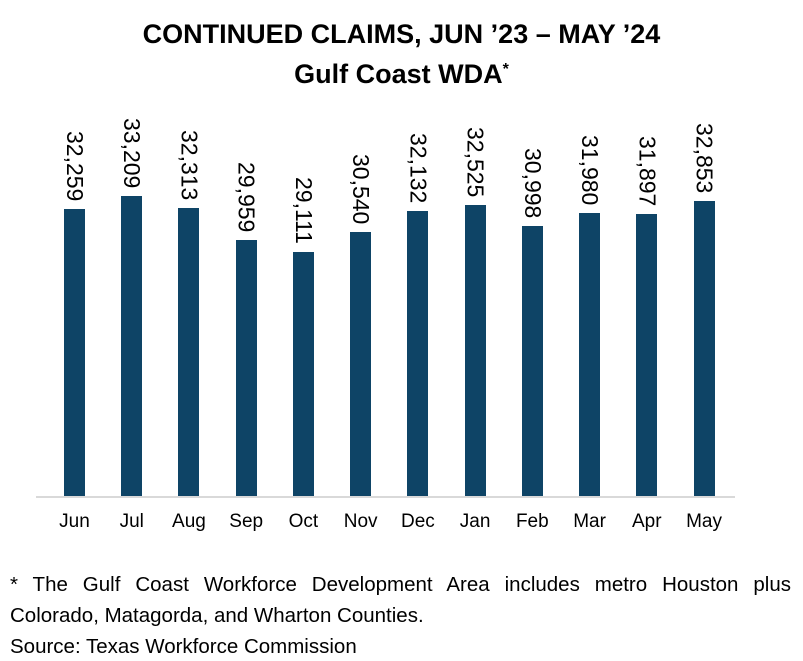 The width and height of the screenshot is (803, 661). I want to click on x-axis-label: Oct, so click(303, 521).